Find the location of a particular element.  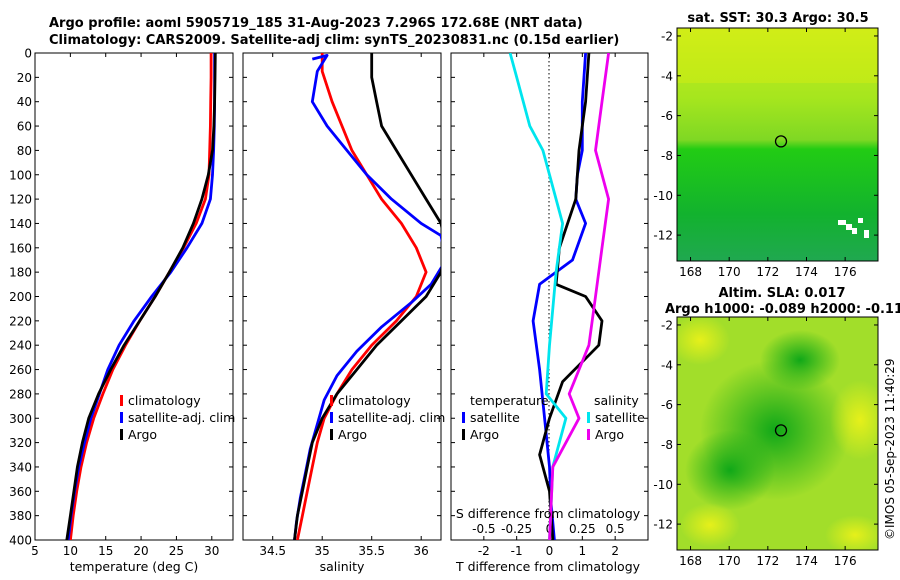

top-tick-label: 0.5 is located at coordinates (615, 529).